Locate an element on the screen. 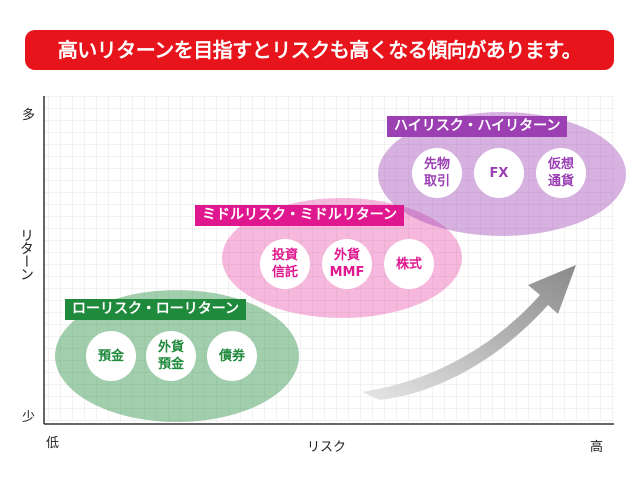  fx-bubble: FX is located at coordinates (499, 173).